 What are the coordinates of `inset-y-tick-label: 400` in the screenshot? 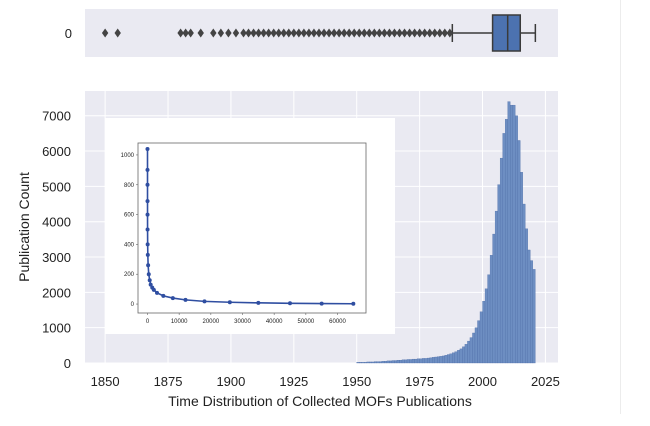 It's located at (129, 245).